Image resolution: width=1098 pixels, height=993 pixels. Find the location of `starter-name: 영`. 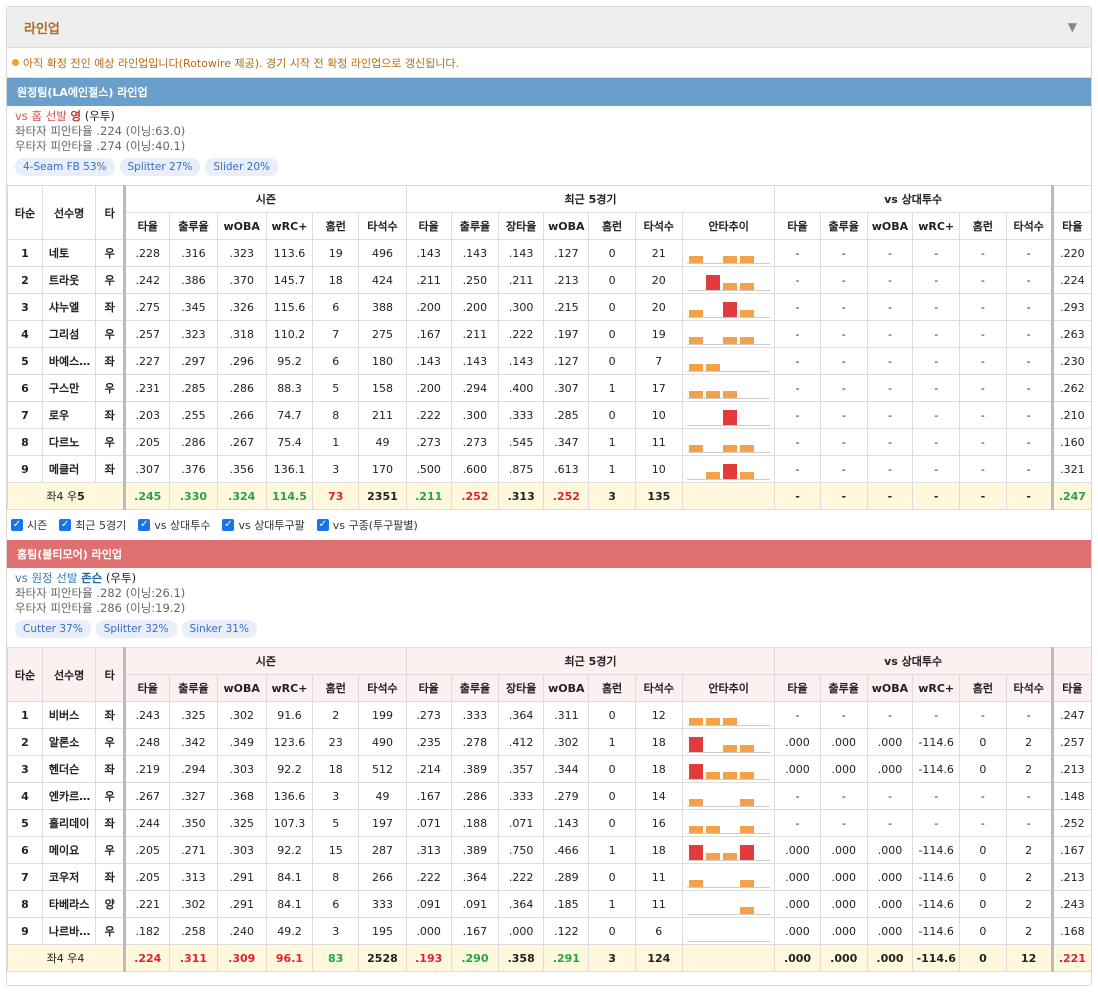

starter-name: 영 is located at coordinates (76, 116).